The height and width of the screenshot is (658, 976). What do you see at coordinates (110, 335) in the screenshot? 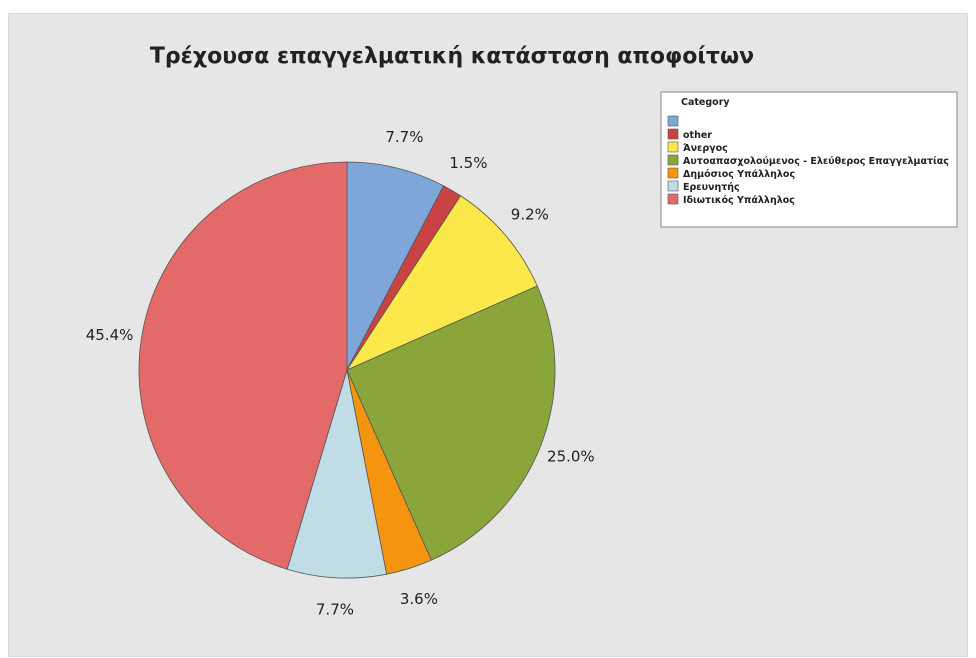
I see `data-label: 45.4%` at bounding box center [110, 335].